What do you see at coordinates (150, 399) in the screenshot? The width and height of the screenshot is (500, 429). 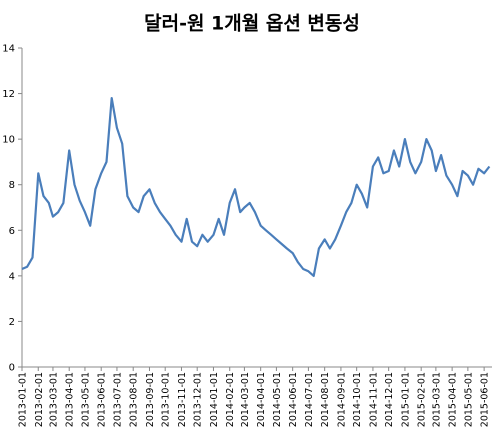 I see `x-tick-label: 2013-09-01` at bounding box center [150, 399].